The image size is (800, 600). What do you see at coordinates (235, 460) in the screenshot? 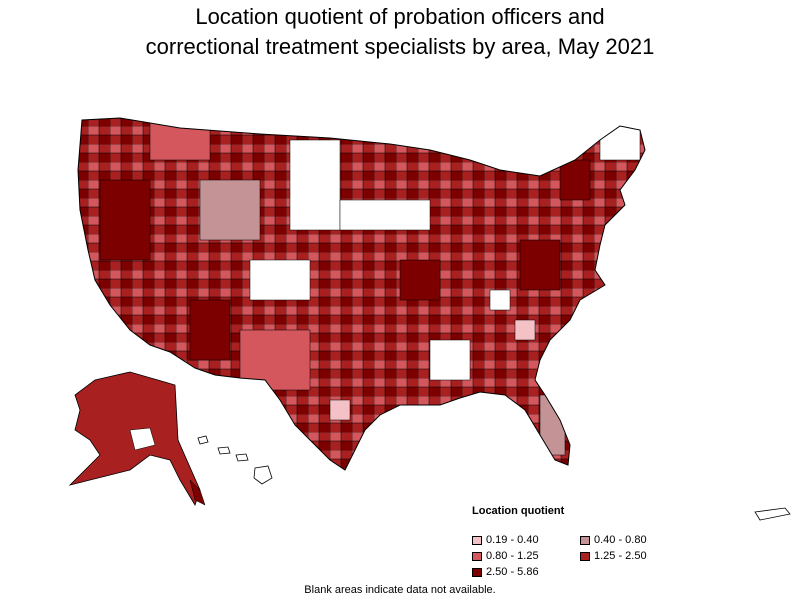
I see `hawaii-region` at bounding box center [235, 460].